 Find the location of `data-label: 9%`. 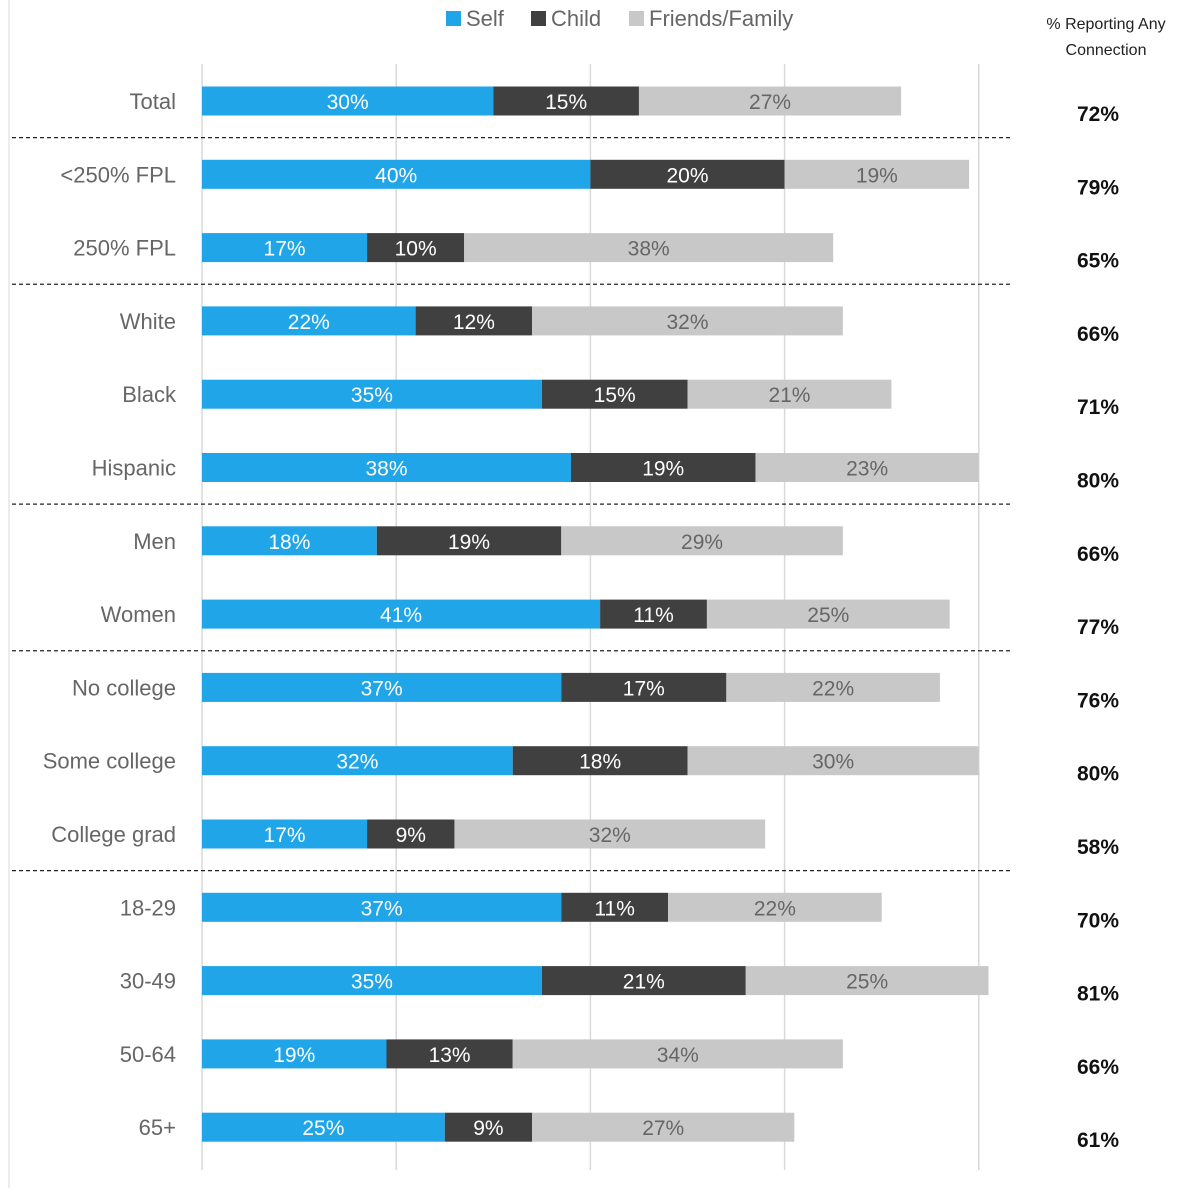

data-label: 9% is located at coordinates (488, 1128).